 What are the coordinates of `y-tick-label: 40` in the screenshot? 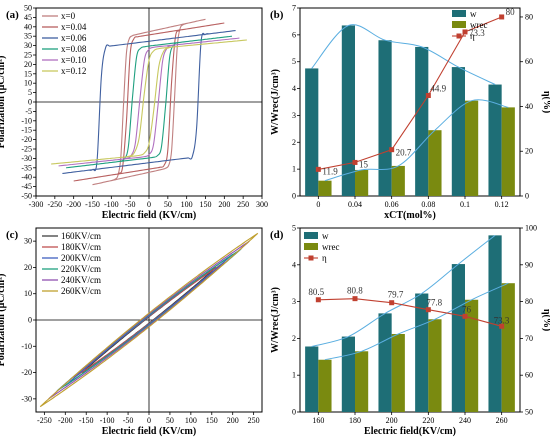 It's located at (28, 26).